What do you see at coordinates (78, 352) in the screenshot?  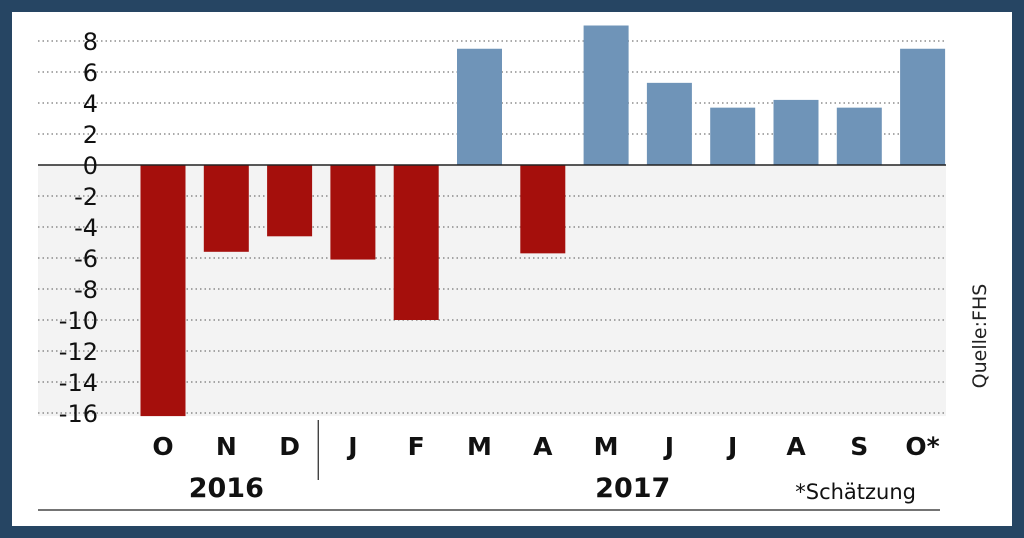 I see `y-tick-label: -12` at bounding box center [78, 352].